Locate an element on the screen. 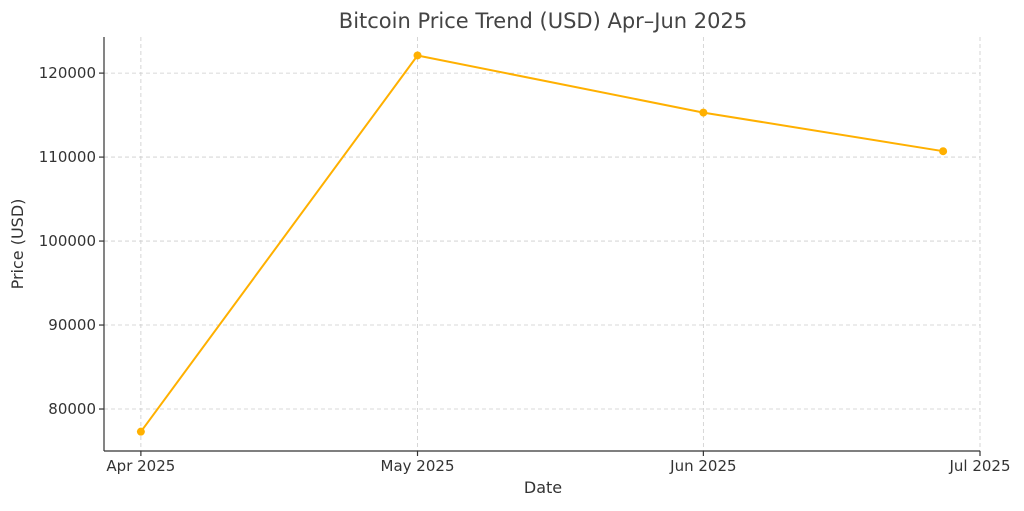  x-tick-label-2: Jun 2025 is located at coordinates (702, 466).